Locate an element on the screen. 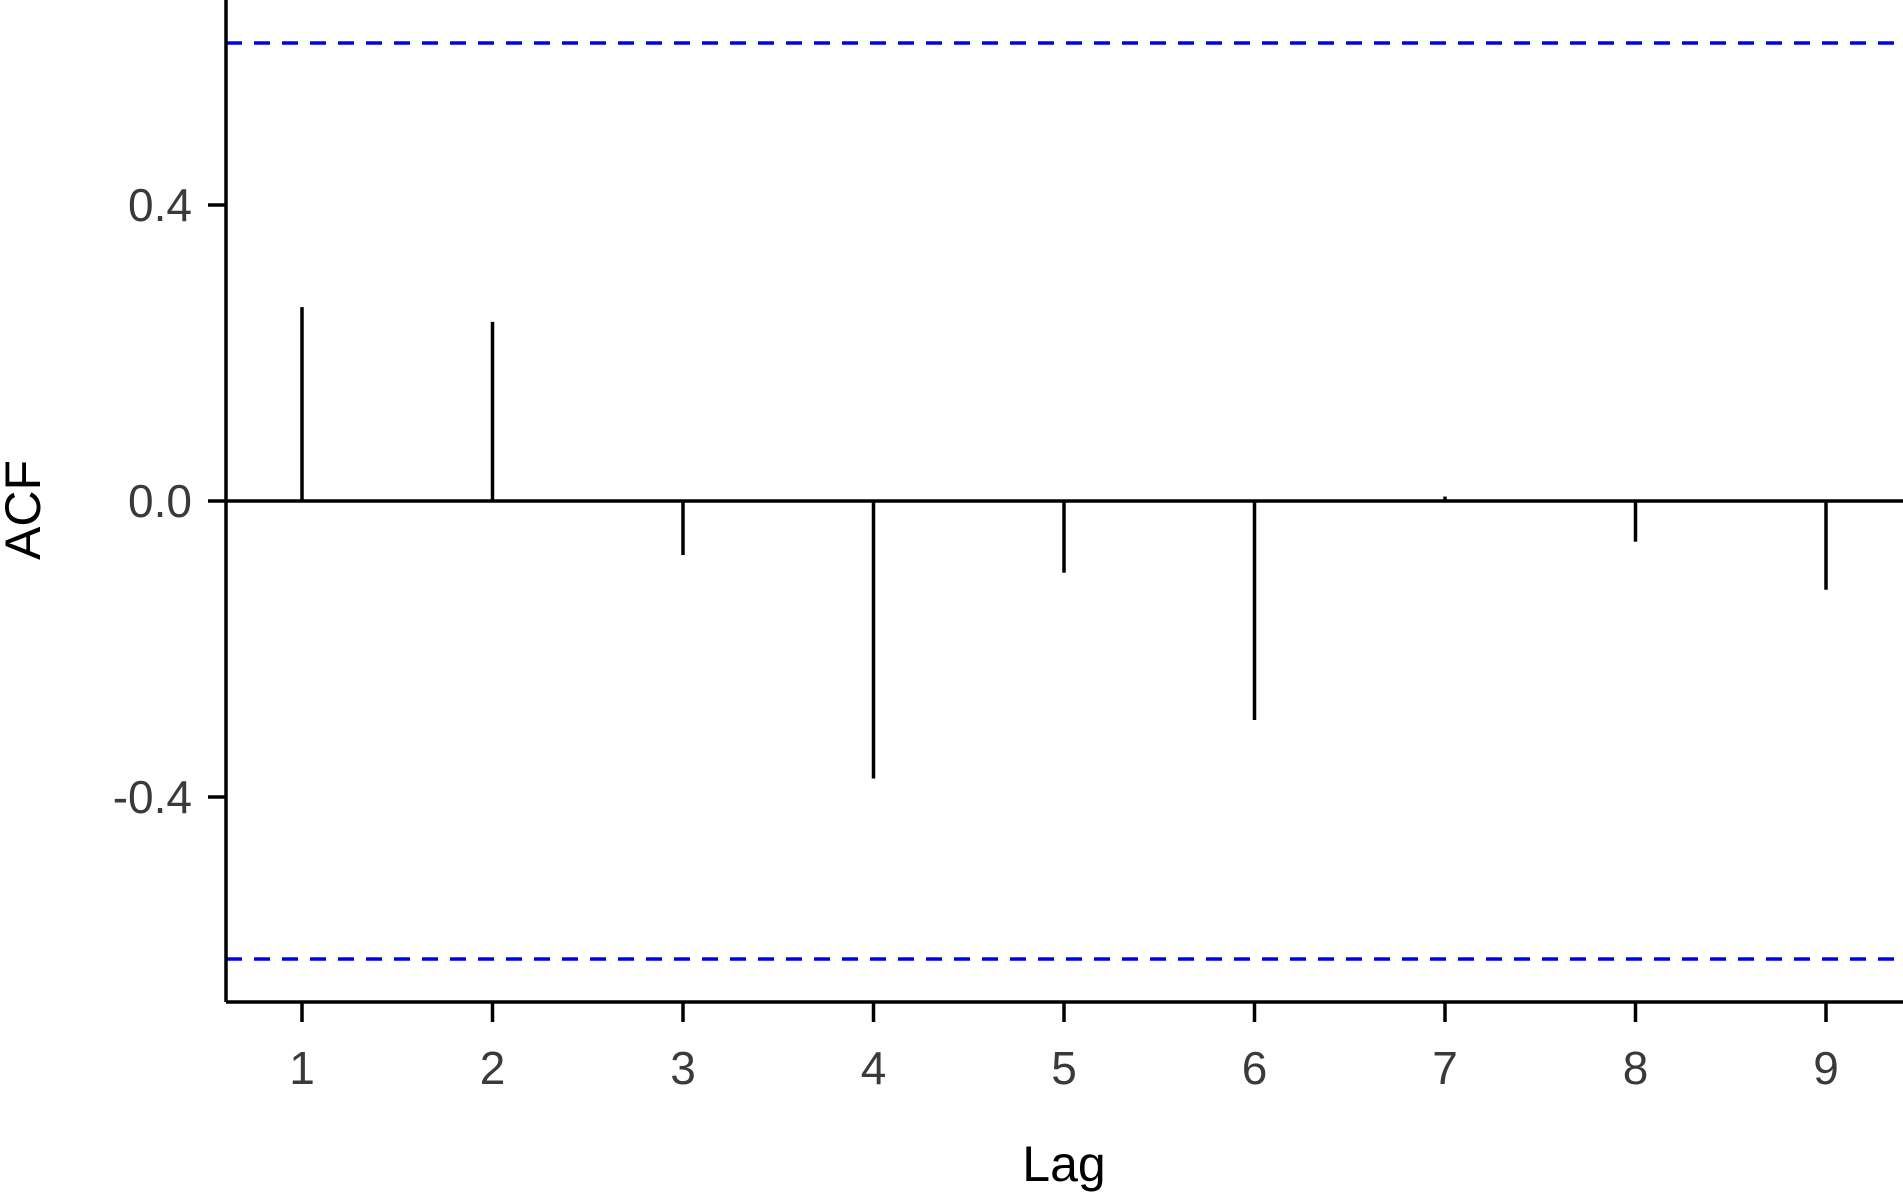 This screenshot has height=1197, width=1903. x-tick-label: 7 is located at coordinates (1445, 1068).